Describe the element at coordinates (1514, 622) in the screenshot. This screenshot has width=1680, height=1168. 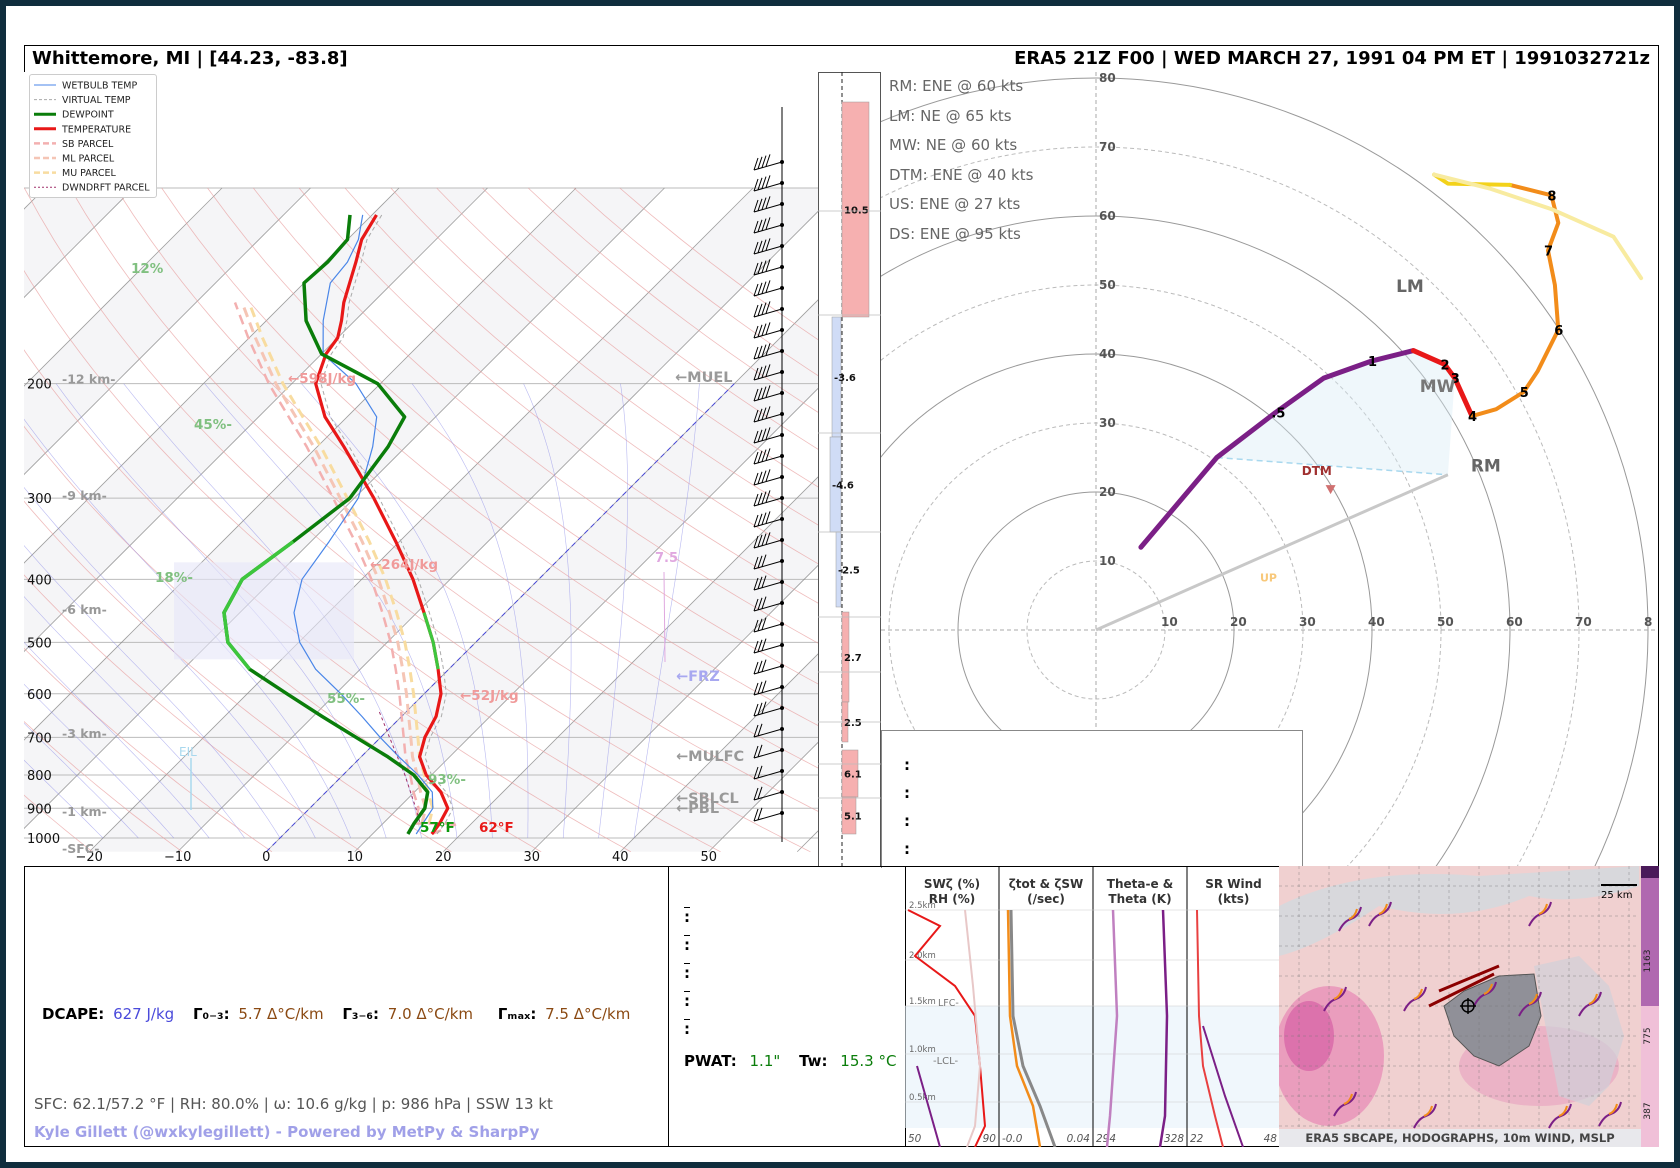
I see `hodo-x-label: 60` at that location.